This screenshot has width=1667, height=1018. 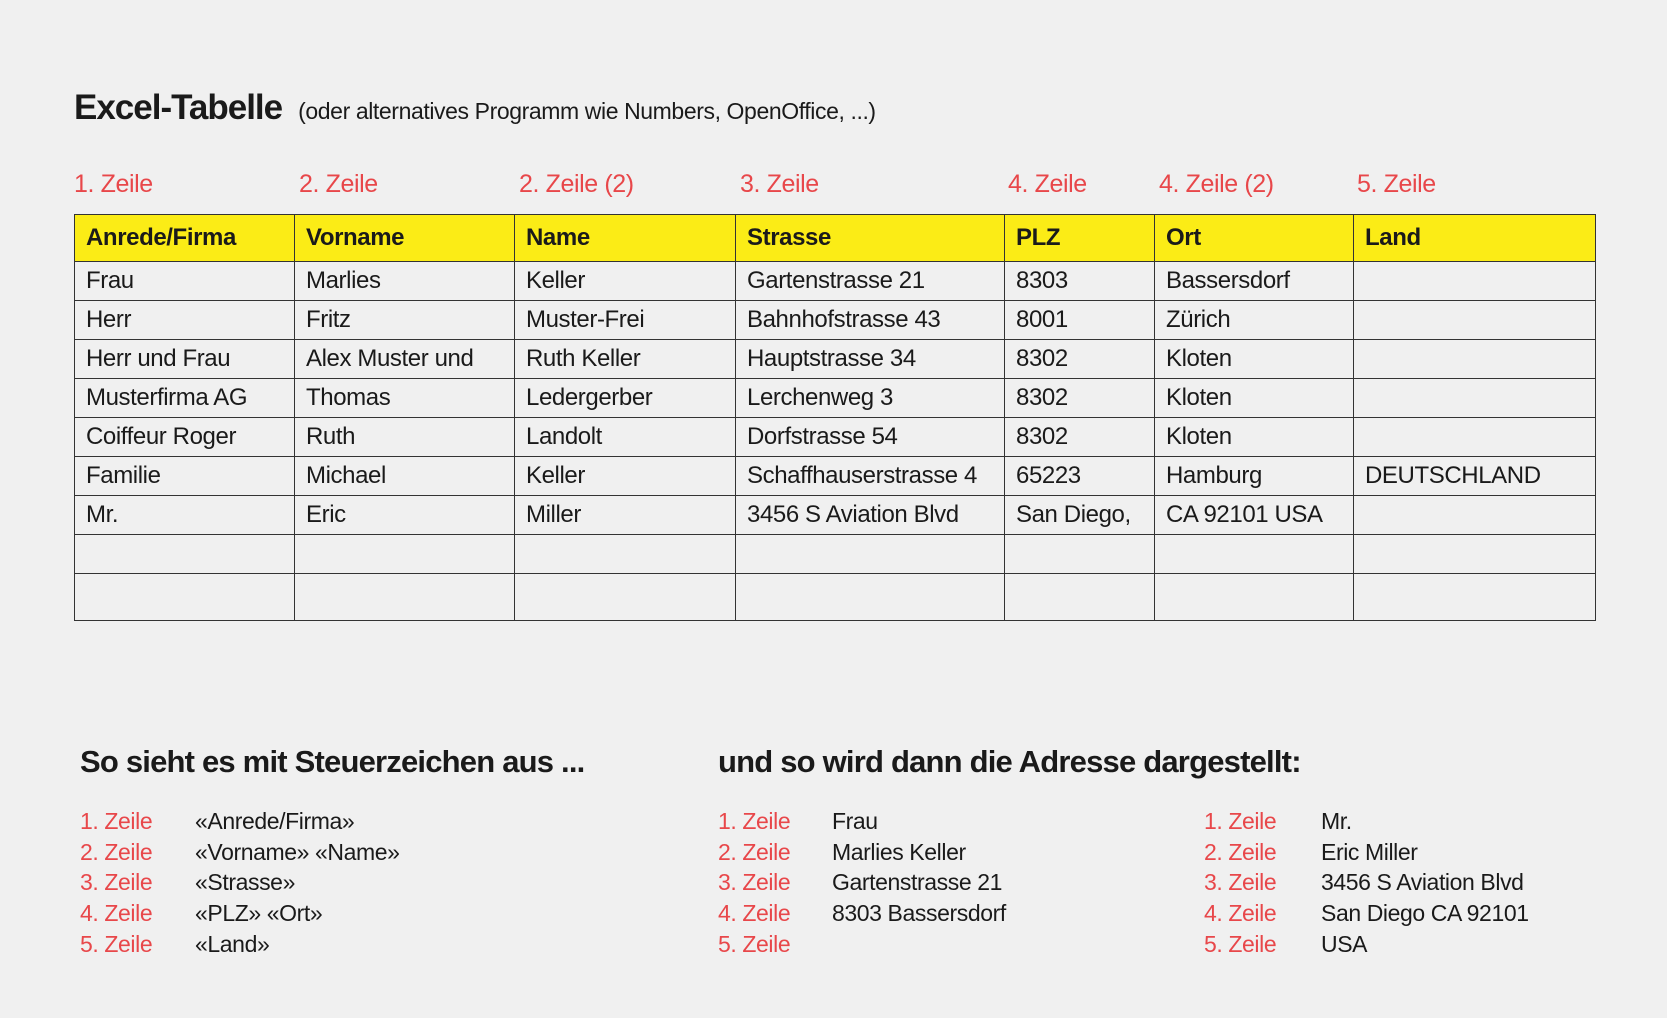 What do you see at coordinates (779, 184) in the screenshot?
I see `column-line-label: 3. Zeile` at bounding box center [779, 184].